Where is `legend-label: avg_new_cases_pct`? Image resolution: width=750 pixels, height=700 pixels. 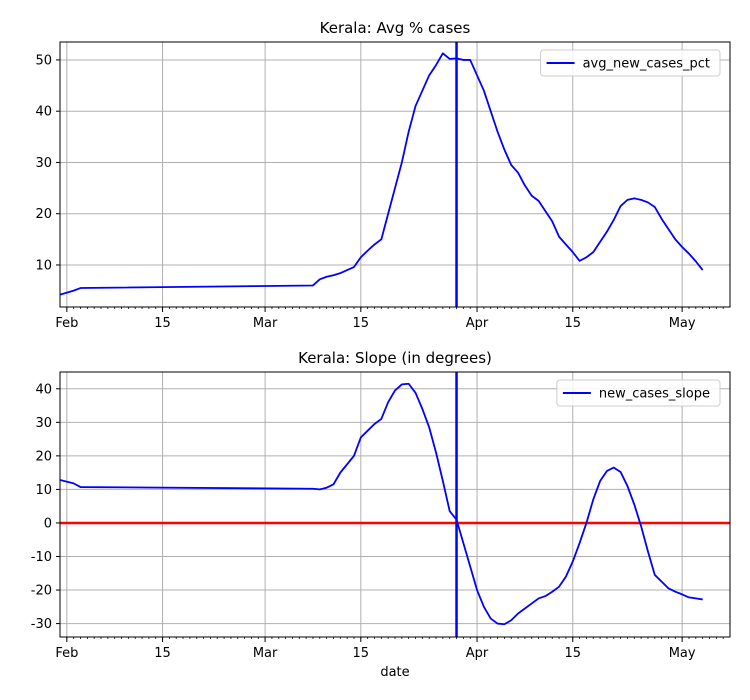
legend-label: avg_new_cases_pct is located at coordinates (646, 64).